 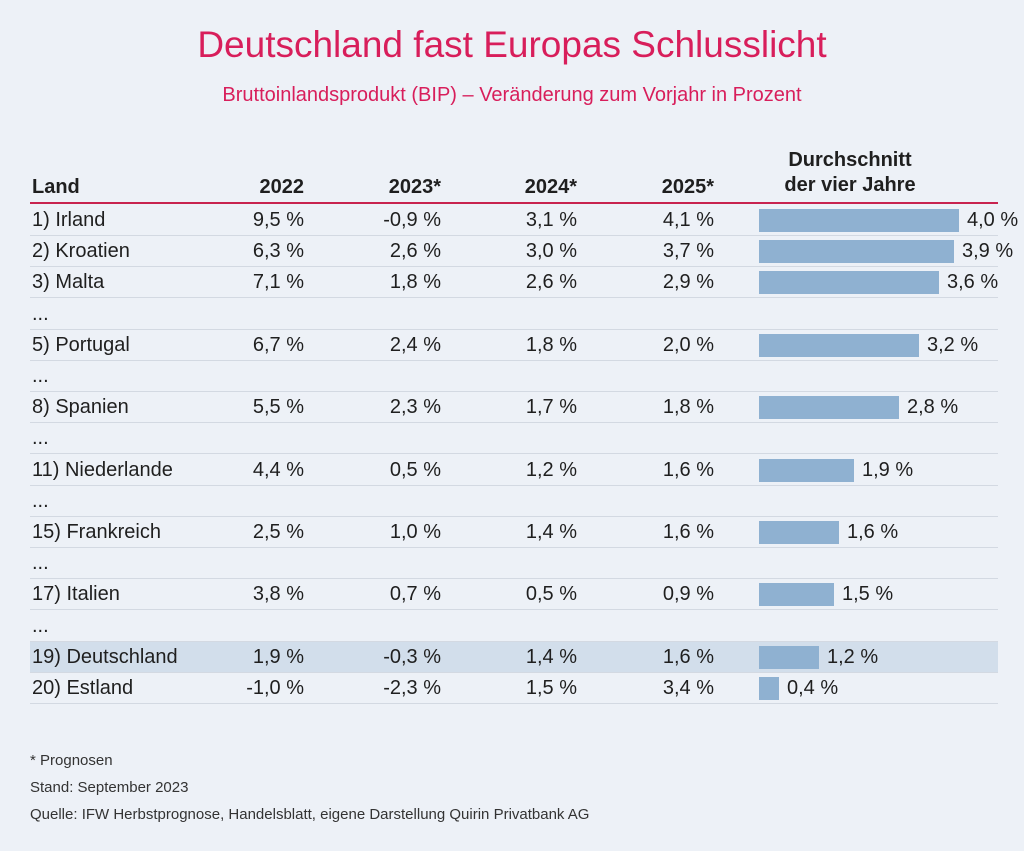 What do you see at coordinates (888, 469) in the screenshot?
I see `average-bar-label: 1,9 %` at bounding box center [888, 469].